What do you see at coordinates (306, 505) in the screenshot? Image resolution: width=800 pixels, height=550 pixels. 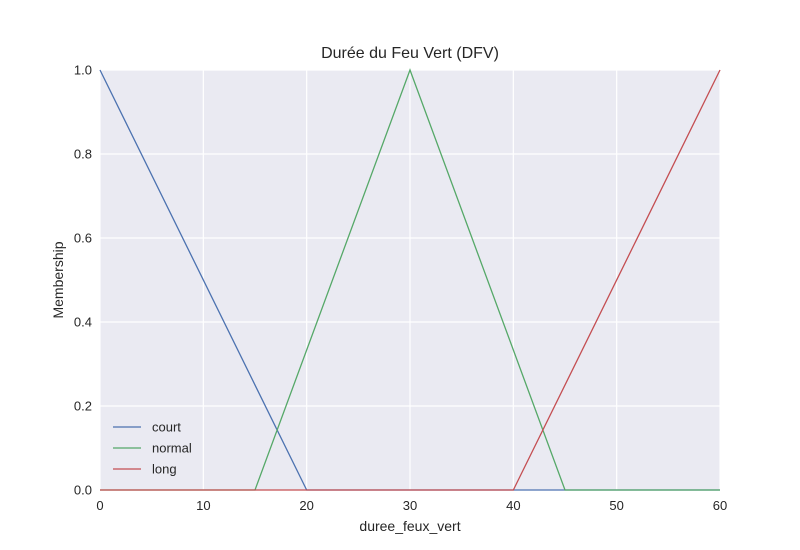 I see `x-tick-label: 20` at bounding box center [306, 505].